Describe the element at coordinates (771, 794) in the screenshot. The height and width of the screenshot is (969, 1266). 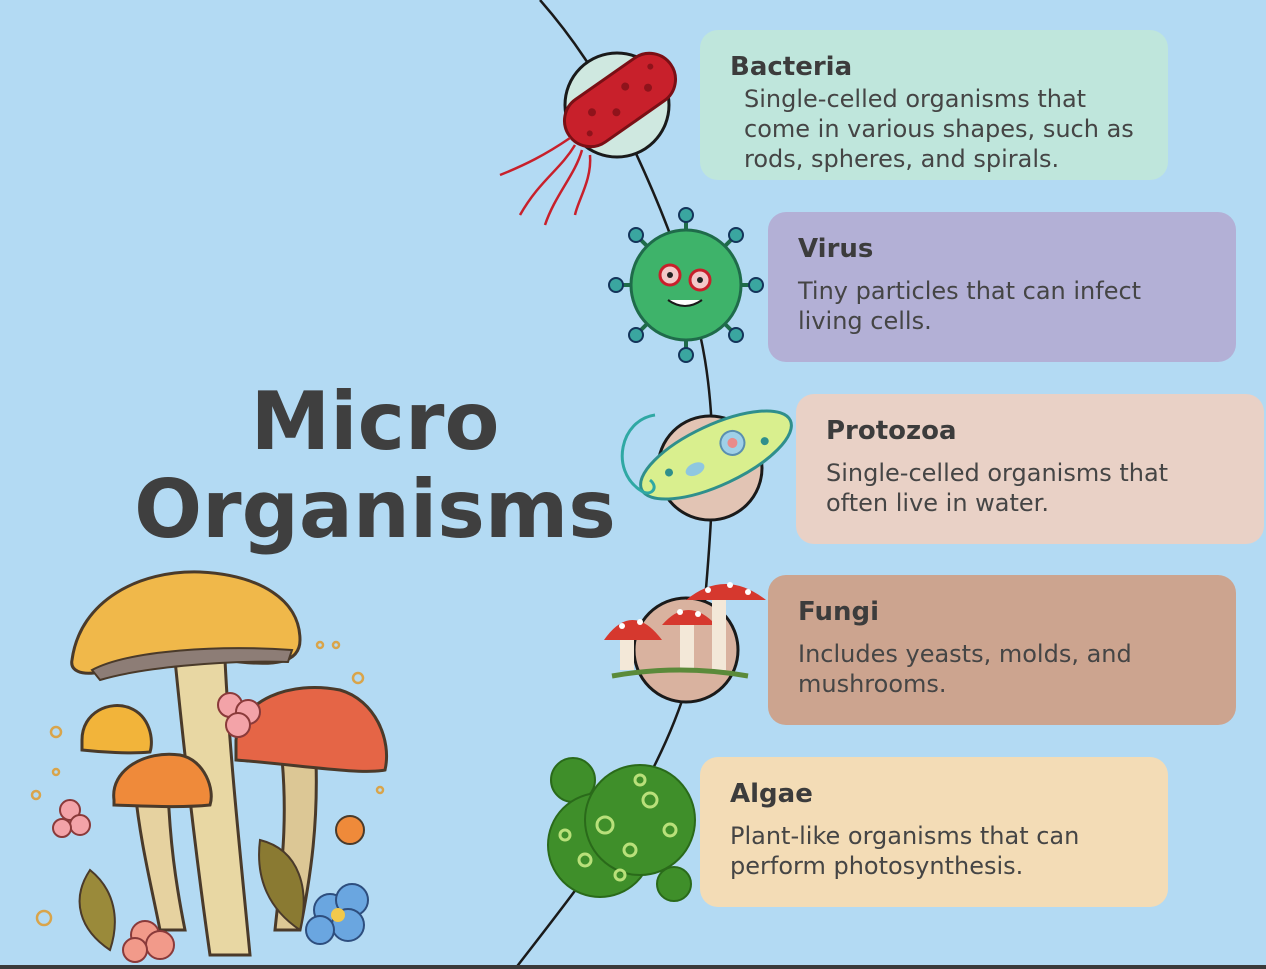
I see `card-title: Algae` at that location.